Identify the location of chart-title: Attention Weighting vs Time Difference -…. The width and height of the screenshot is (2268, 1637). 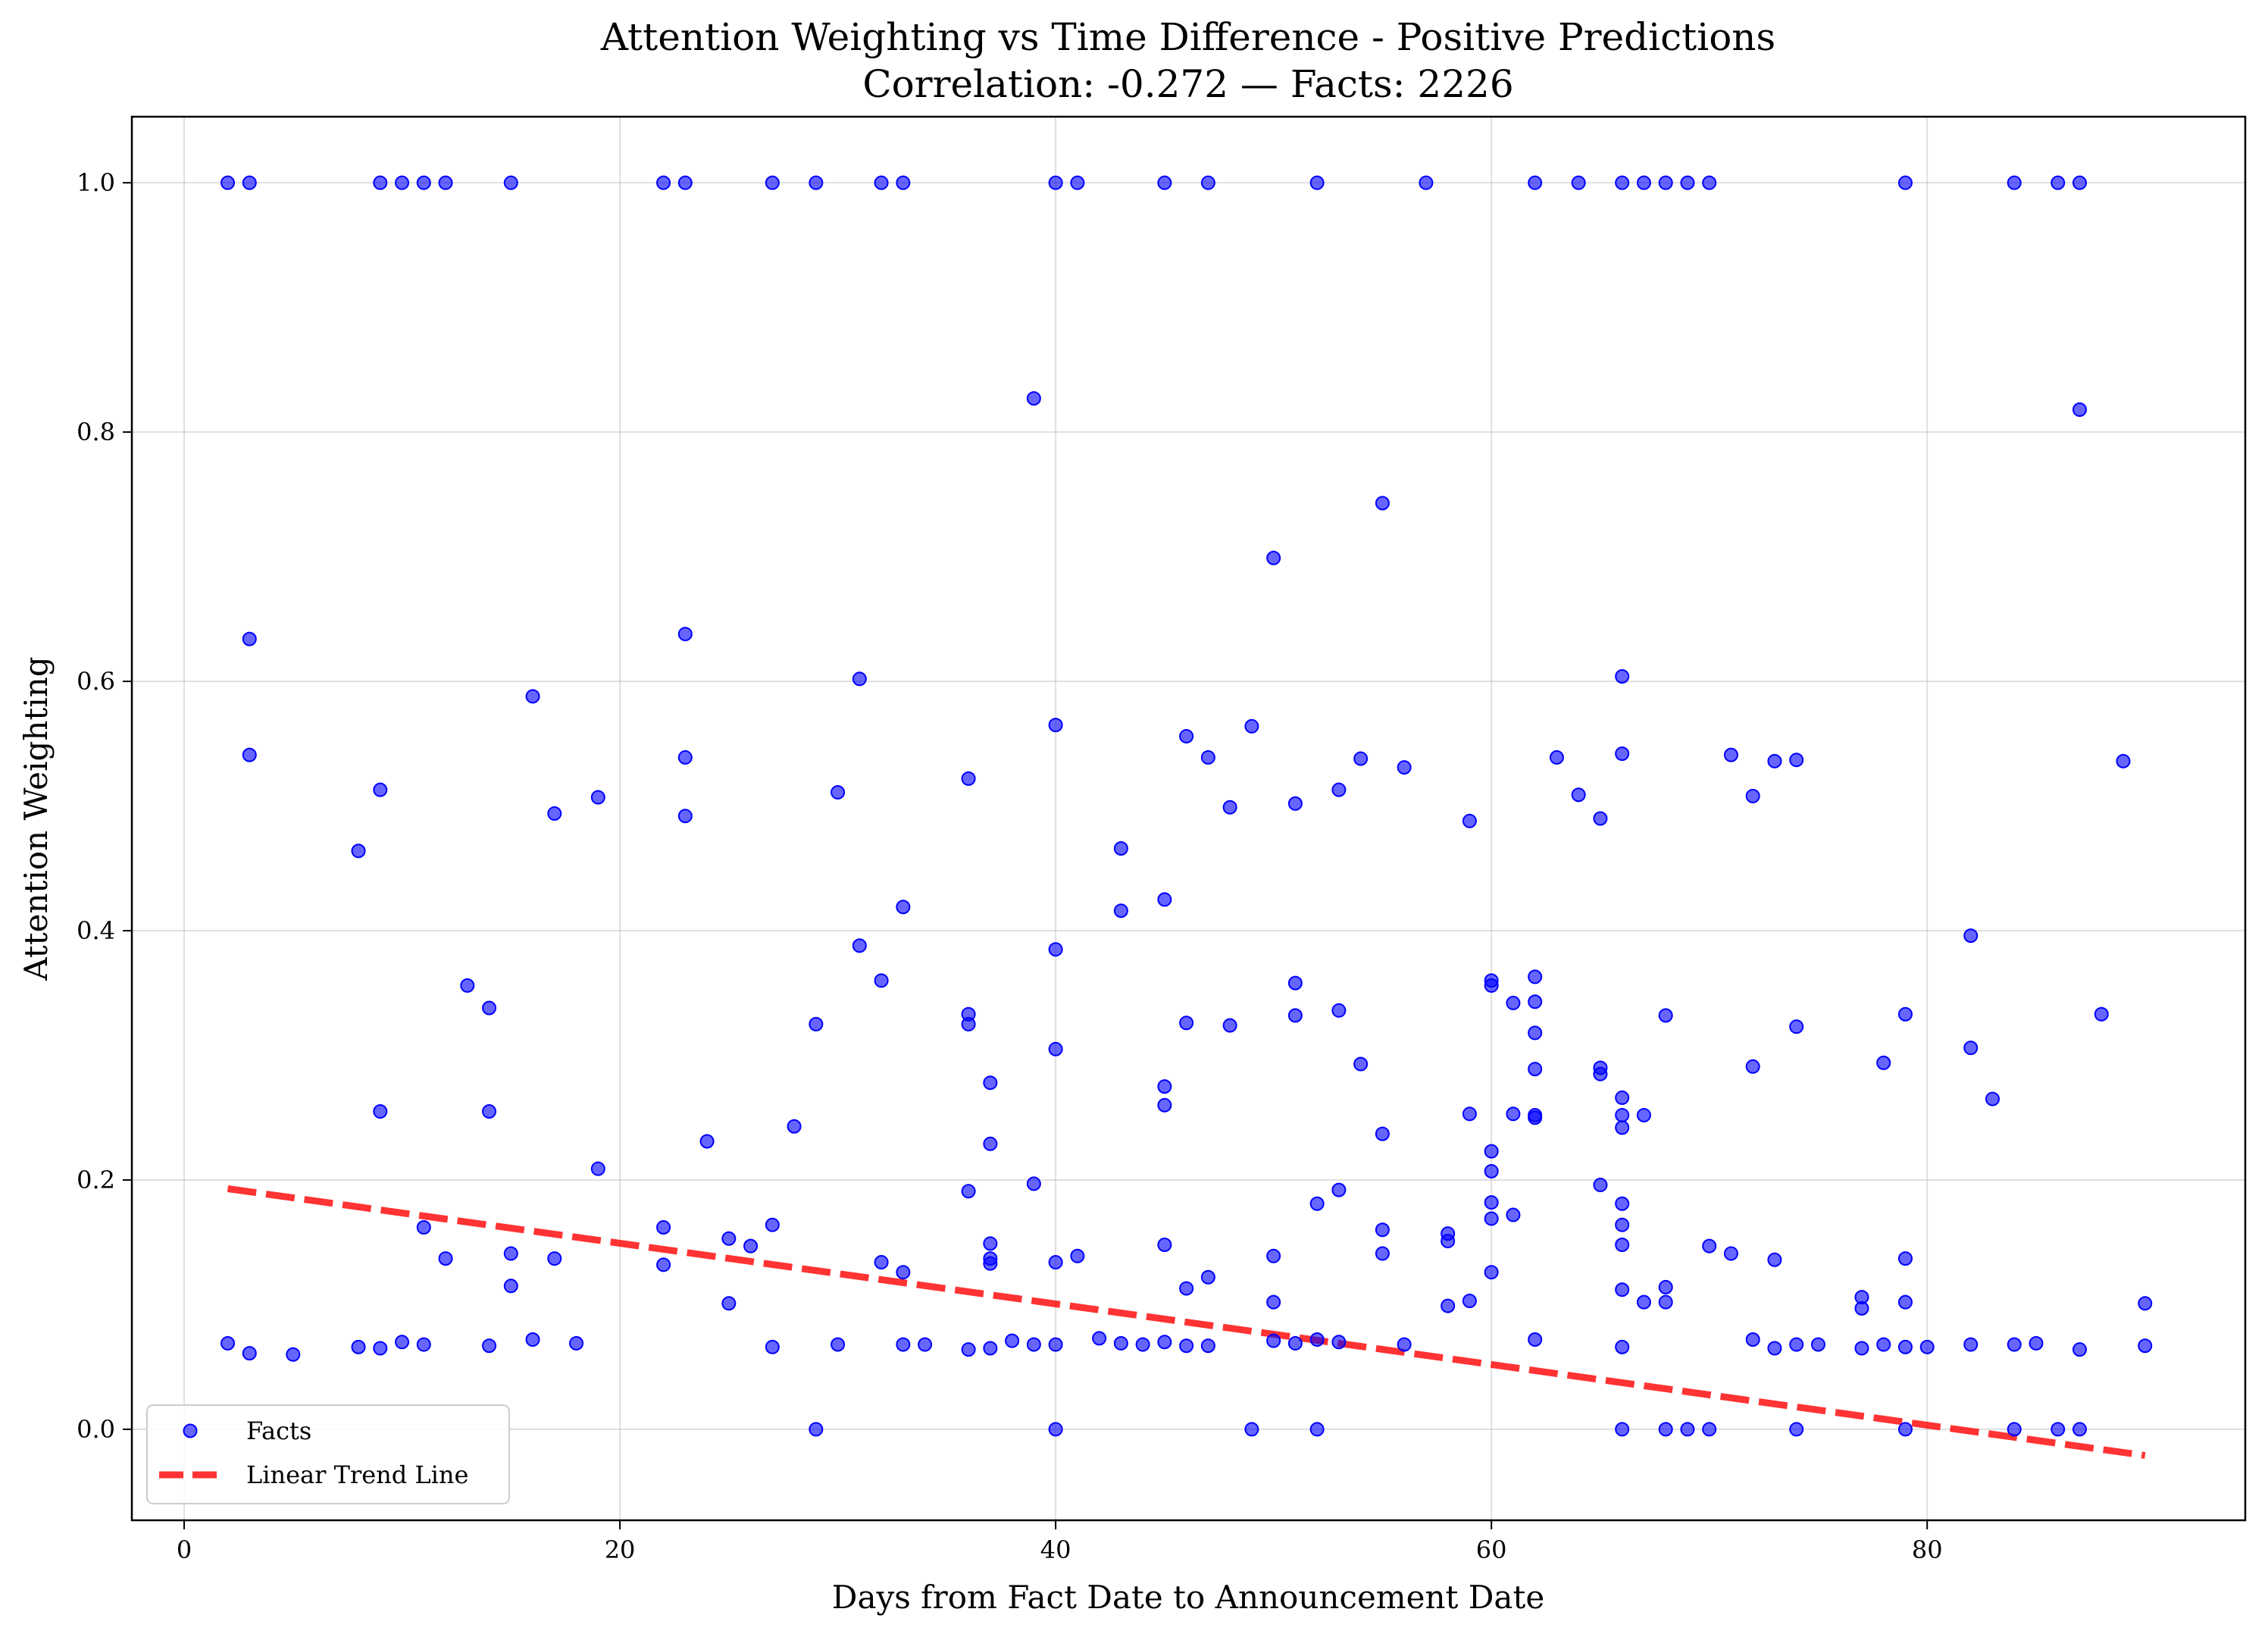
(1187, 37).